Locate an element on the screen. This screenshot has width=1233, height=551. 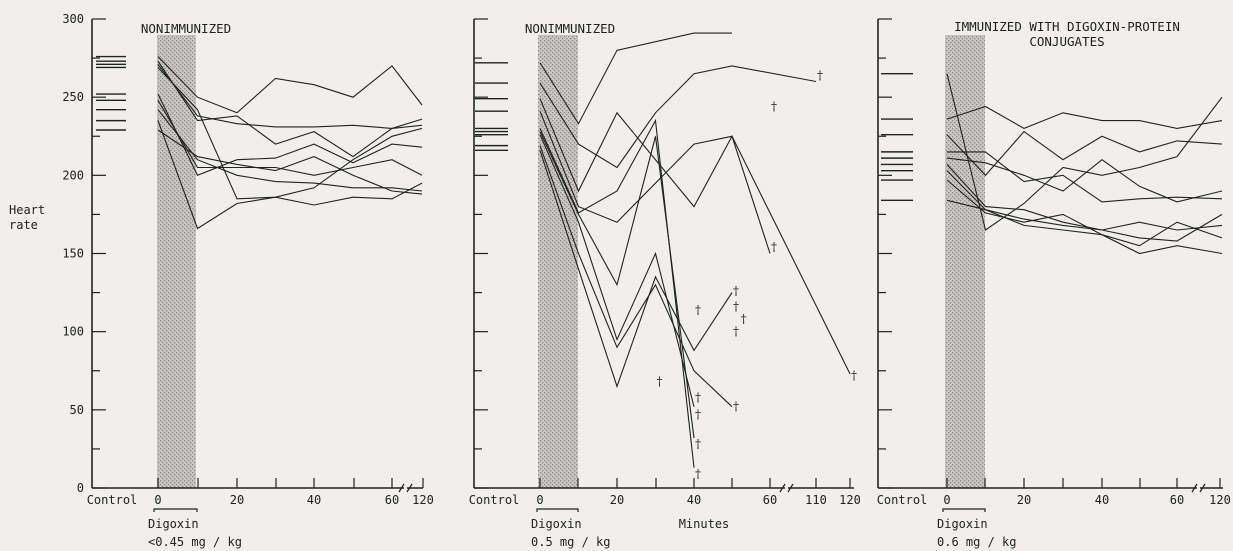
x-tick-label: 110 is located at coordinates (816, 500).